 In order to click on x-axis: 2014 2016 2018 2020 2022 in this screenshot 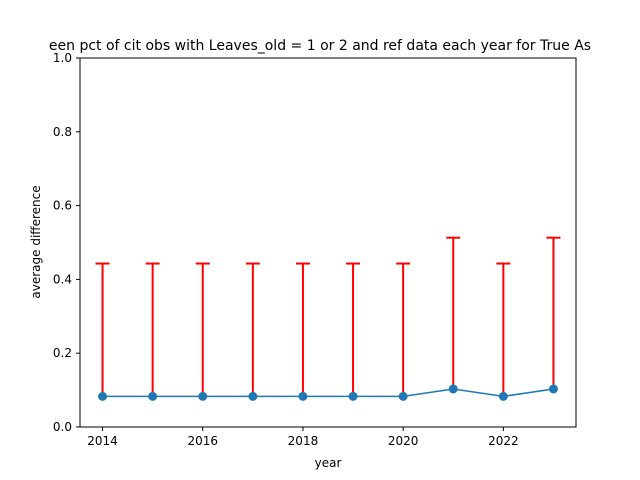, I will do `click(302, 437)`.